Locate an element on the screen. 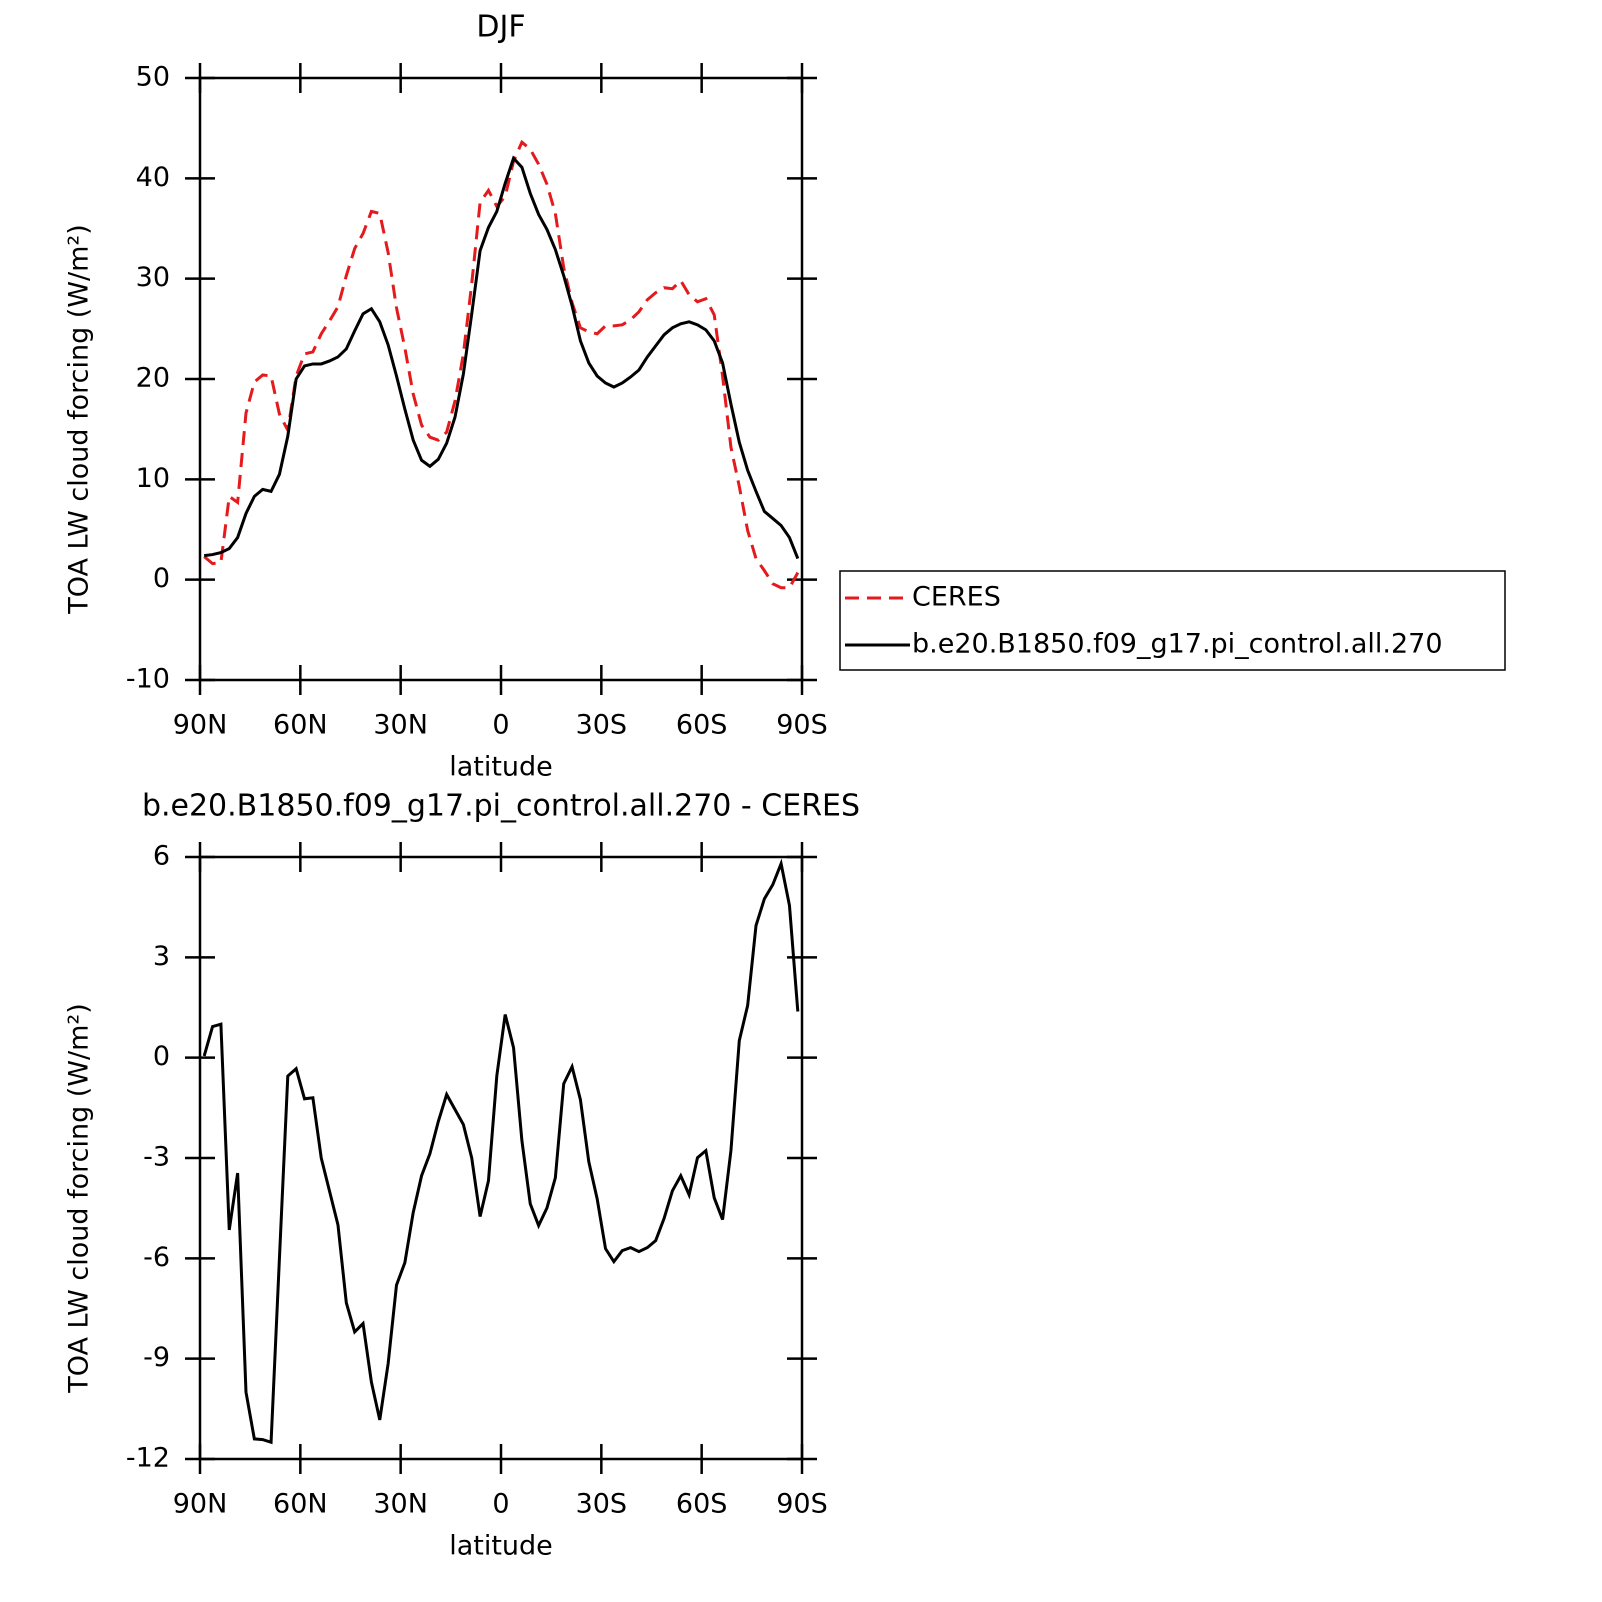 This screenshot has width=1602, height=1602. y-tick-label: 6 is located at coordinates (161, 856).